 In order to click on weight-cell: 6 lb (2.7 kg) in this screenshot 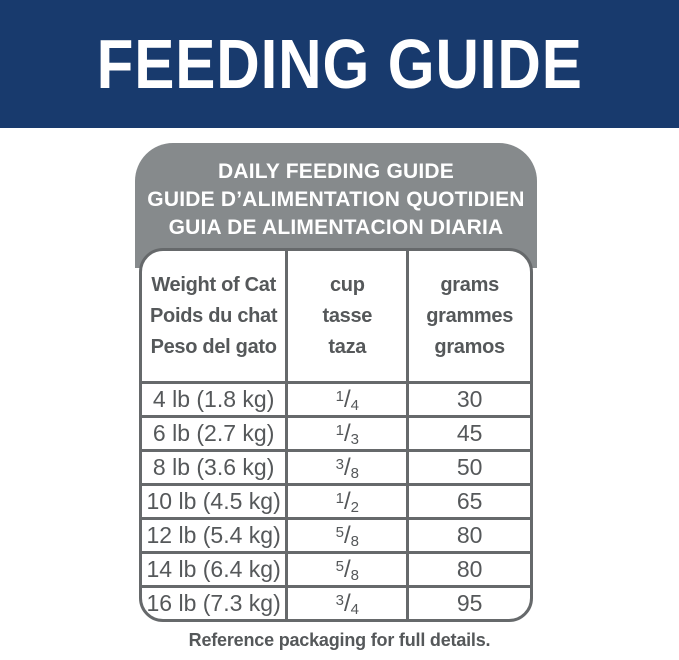, I will do `click(215, 433)`.